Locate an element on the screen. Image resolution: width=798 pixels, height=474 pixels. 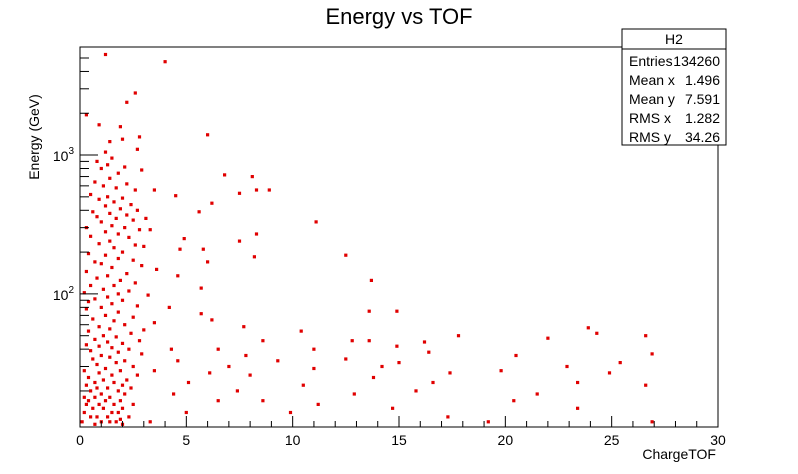
stats-row-label: RMS x is located at coordinates (650, 118).